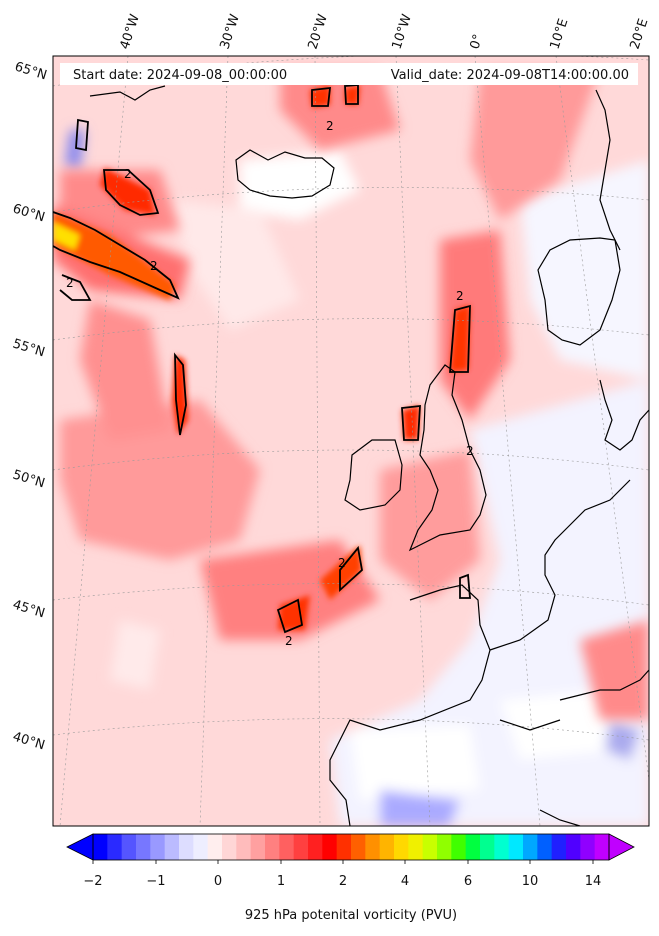 This screenshot has width=659, height=936. I want to click on colorbar-tick-label: 1, so click(281, 881).